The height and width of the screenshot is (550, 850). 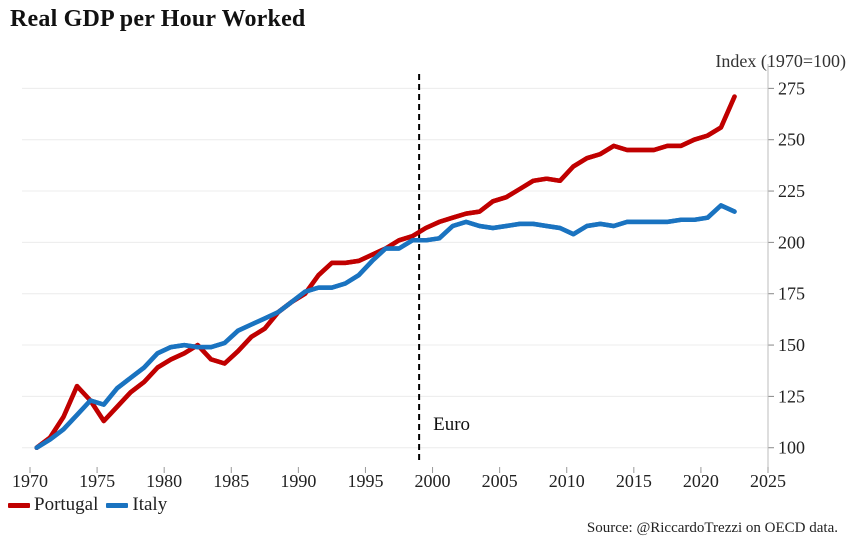 What do you see at coordinates (433, 481) in the screenshot?
I see `x-tick-label-2000: 2000` at bounding box center [433, 481].